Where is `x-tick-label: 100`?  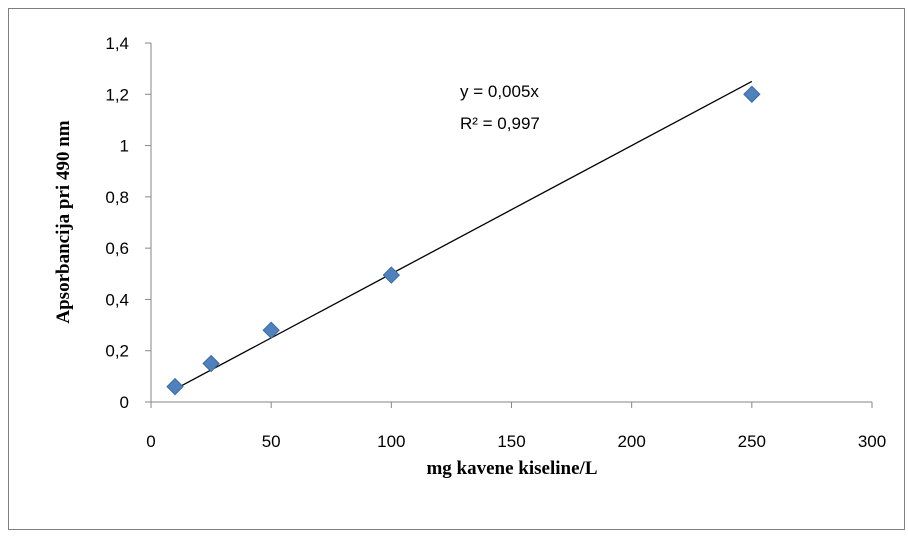 x-tick-label: 100 is located at coordinates (391, 441).